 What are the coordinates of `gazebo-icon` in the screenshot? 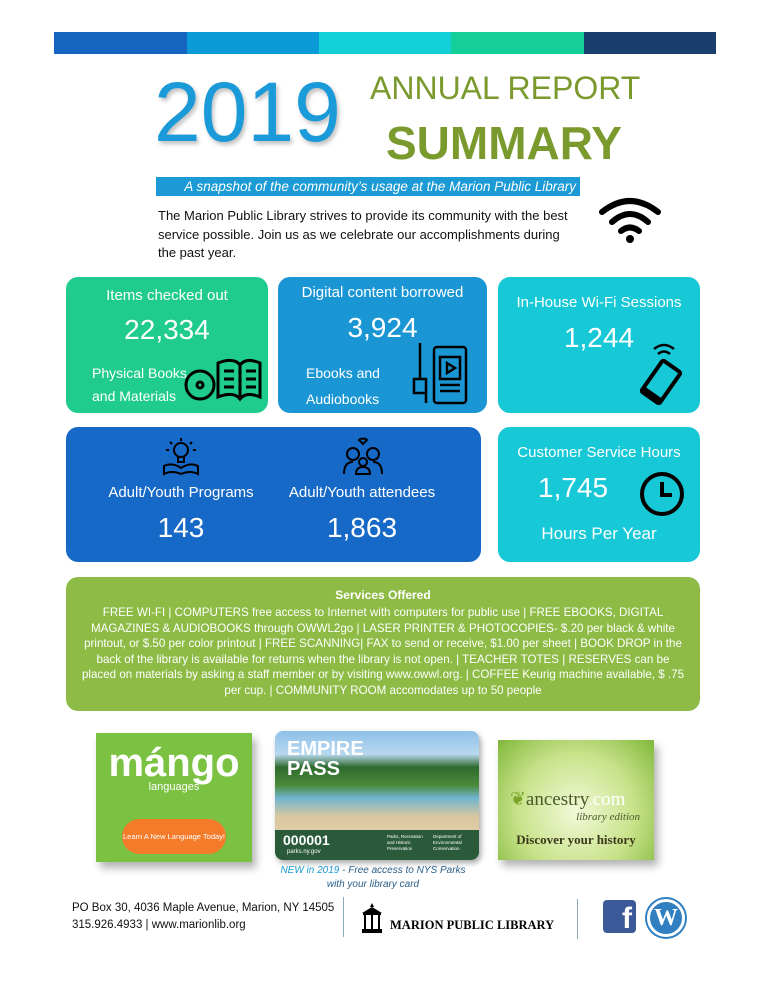 It's located at (372, 918).